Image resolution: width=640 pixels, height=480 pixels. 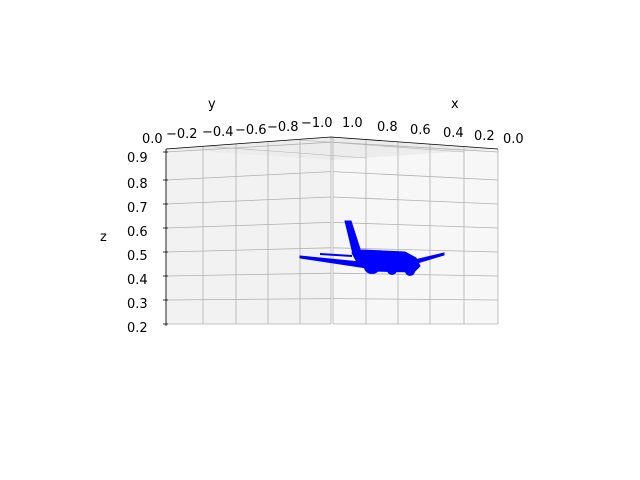 What do you see at coordinates (137, 328) in the screenshot?
I see `z-tick-label: 0.2` at bounding box center [137, 328].